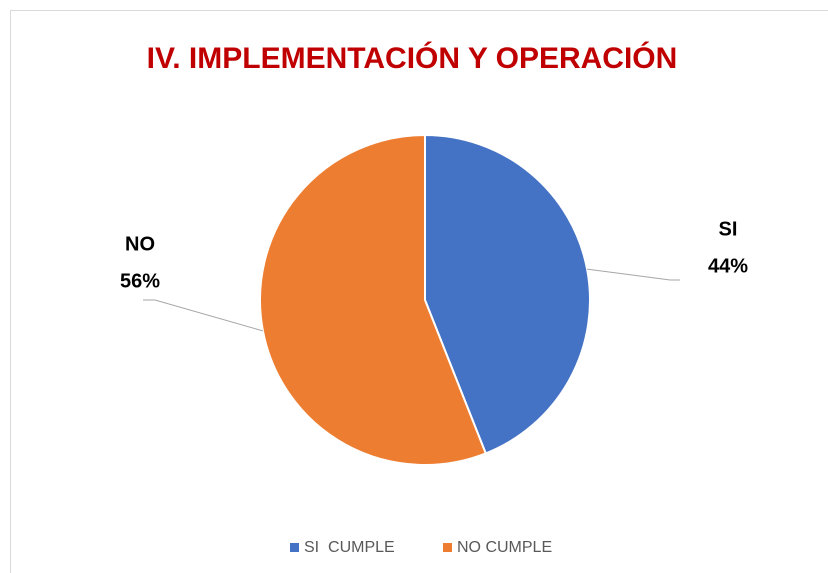 This screenshot has height=573, width=828. Describe the element at coordinates (412, 58) in the screenshot. I see `chart-title: IV. IMPLEMENTACIÓN Y OPERACIÓN` at that location.